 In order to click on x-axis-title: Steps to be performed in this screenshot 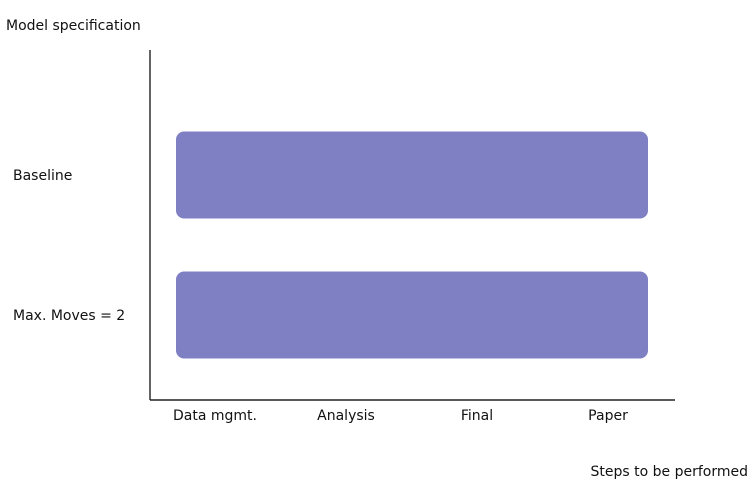, I will do `click(669, 472)`.